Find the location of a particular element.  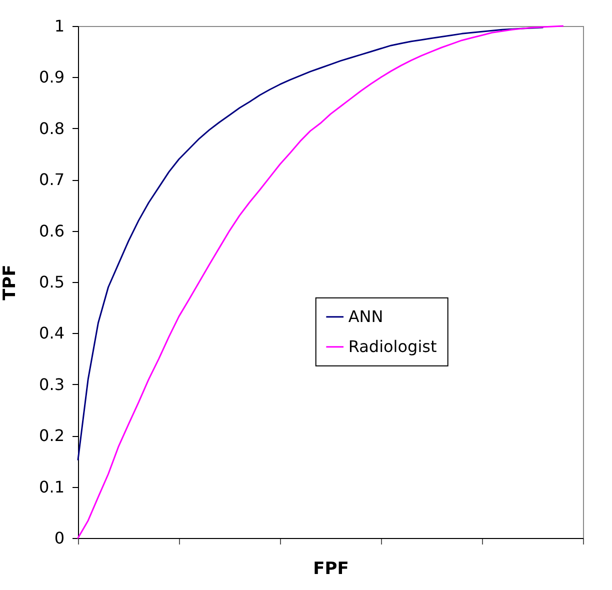

y-tick-label: 0.8 is located at coordinates (51, 128).